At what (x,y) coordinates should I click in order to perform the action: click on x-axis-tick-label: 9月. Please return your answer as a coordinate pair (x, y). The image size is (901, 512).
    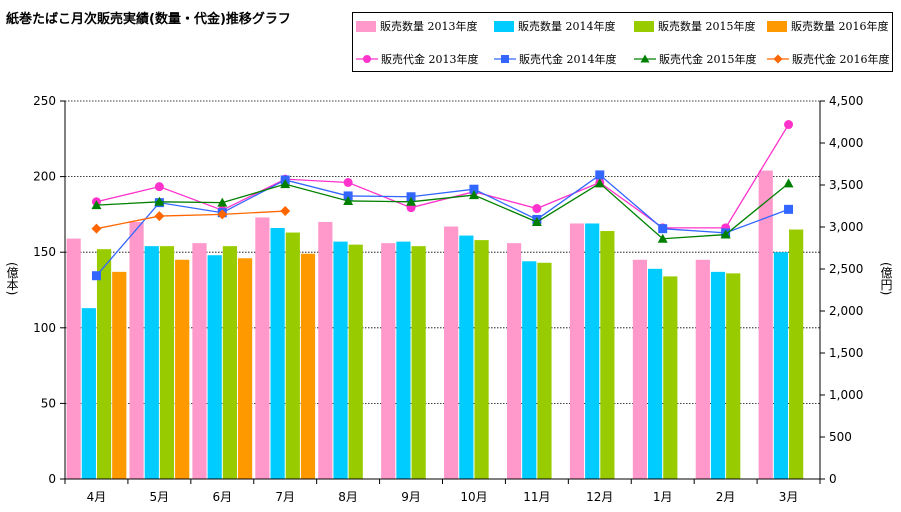
    Looking at the image, I should click on (411, 497).